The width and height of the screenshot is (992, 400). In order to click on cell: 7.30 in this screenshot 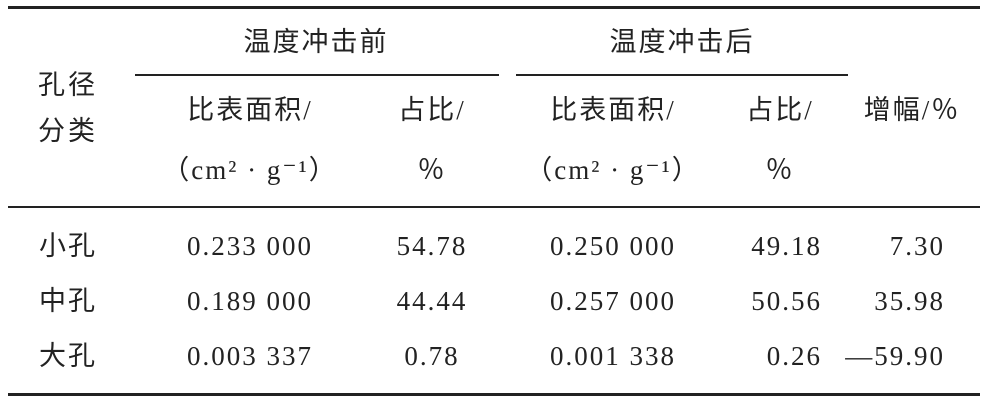, I will do `click(917, 246)`.